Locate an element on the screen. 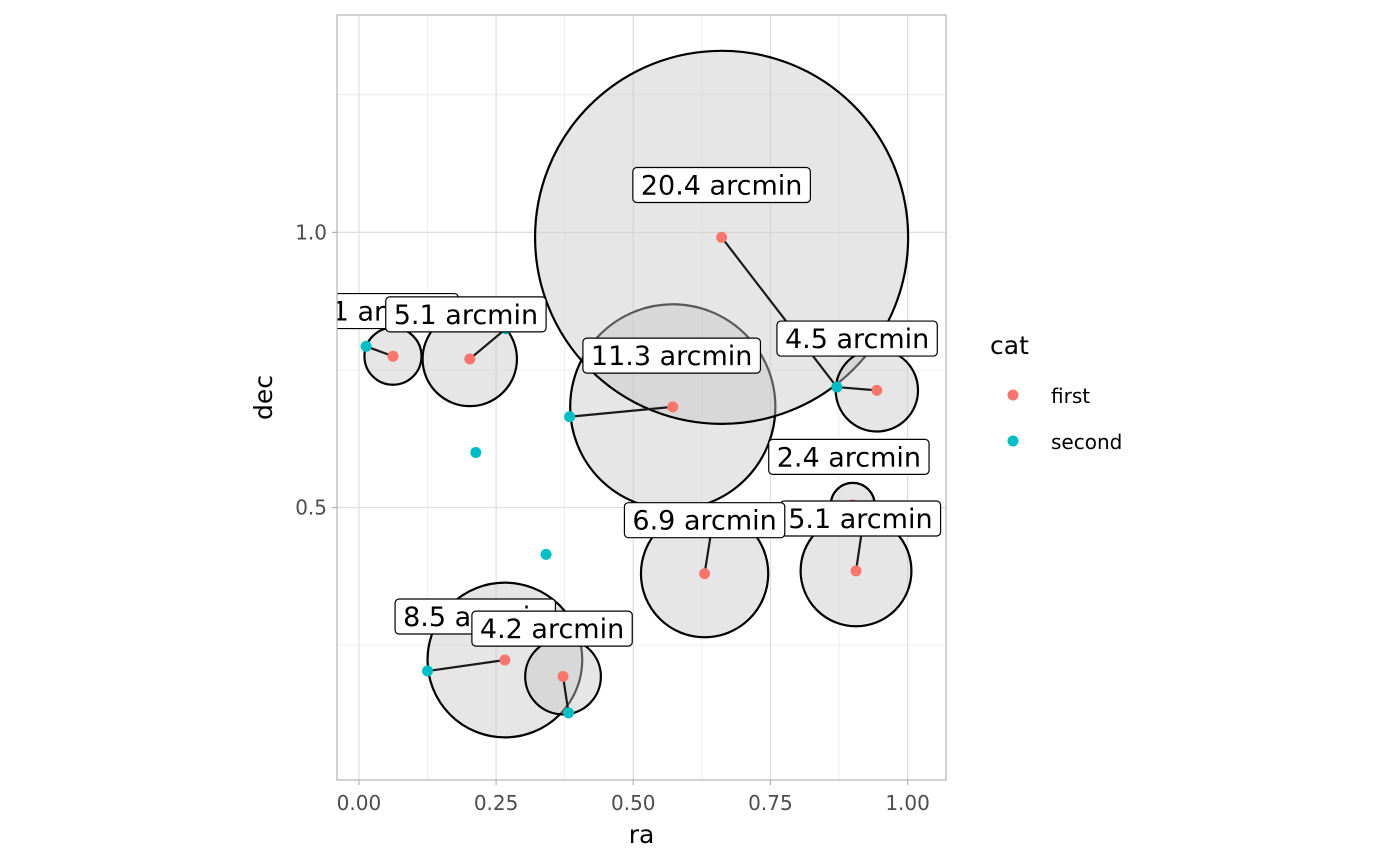 This screenshot has height=865, width=1400. y-tick-label: 0.5 is located at coordinates (311, 508).